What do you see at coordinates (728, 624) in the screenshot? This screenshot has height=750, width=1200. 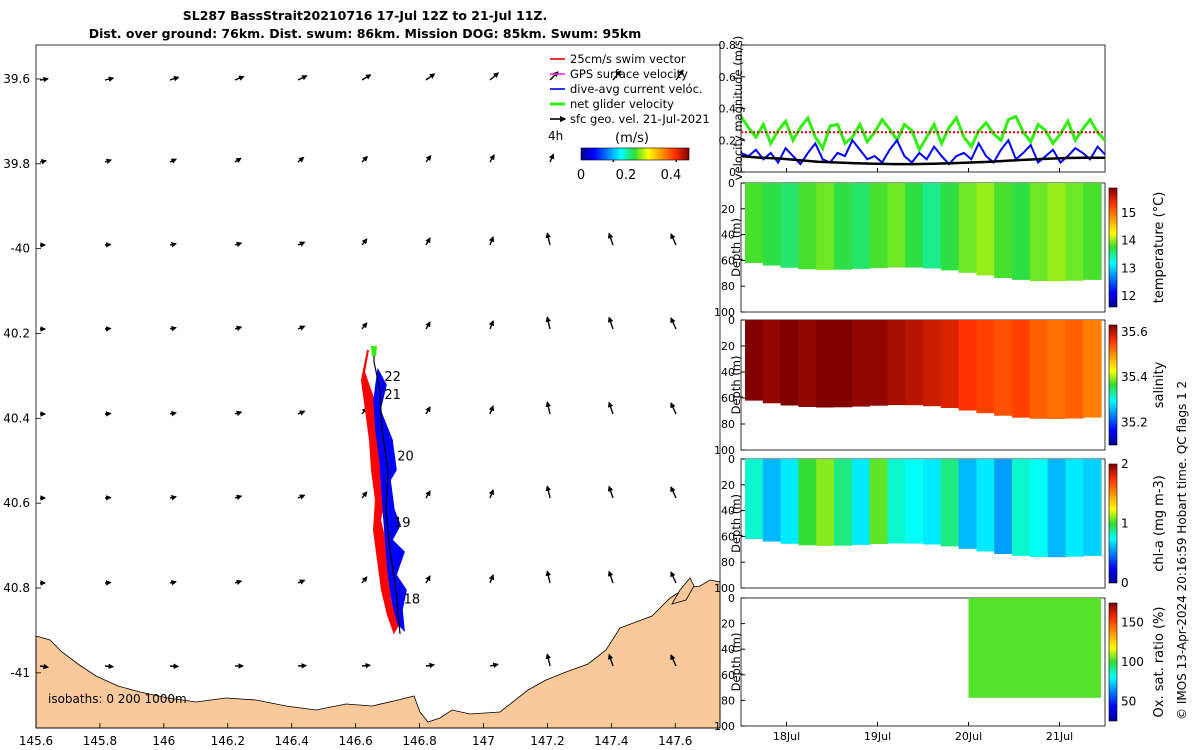 I see `sec-ox-y-tick-label: 20` at bounding box center [728, 624].